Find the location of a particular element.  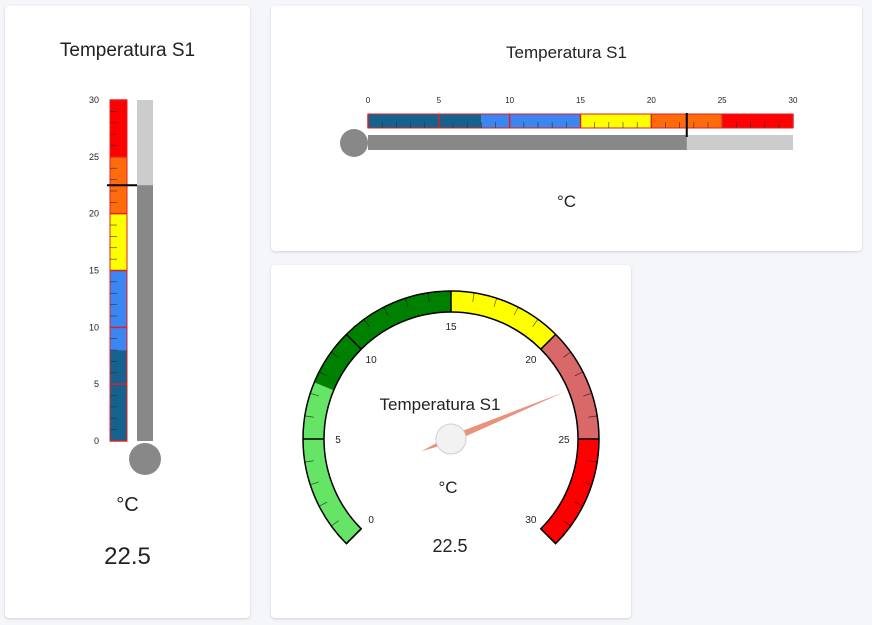

gauge-rim is located at coordinates (451, 417).